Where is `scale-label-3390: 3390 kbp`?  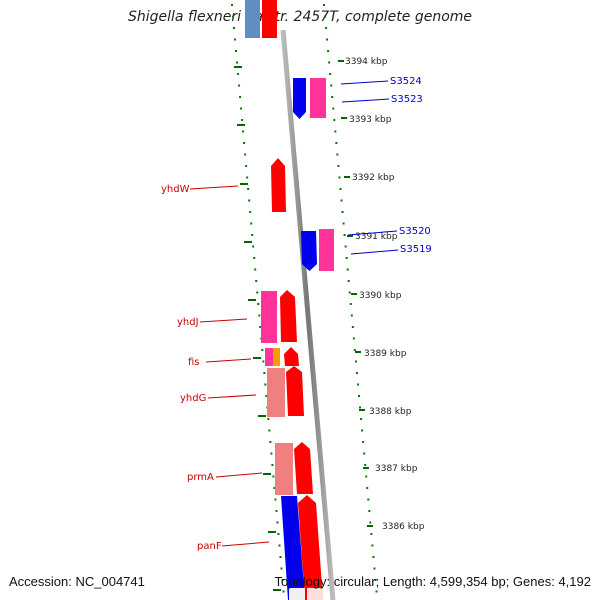 scale-label-3390: 3390 kbp is located at coordinates (380, 296).